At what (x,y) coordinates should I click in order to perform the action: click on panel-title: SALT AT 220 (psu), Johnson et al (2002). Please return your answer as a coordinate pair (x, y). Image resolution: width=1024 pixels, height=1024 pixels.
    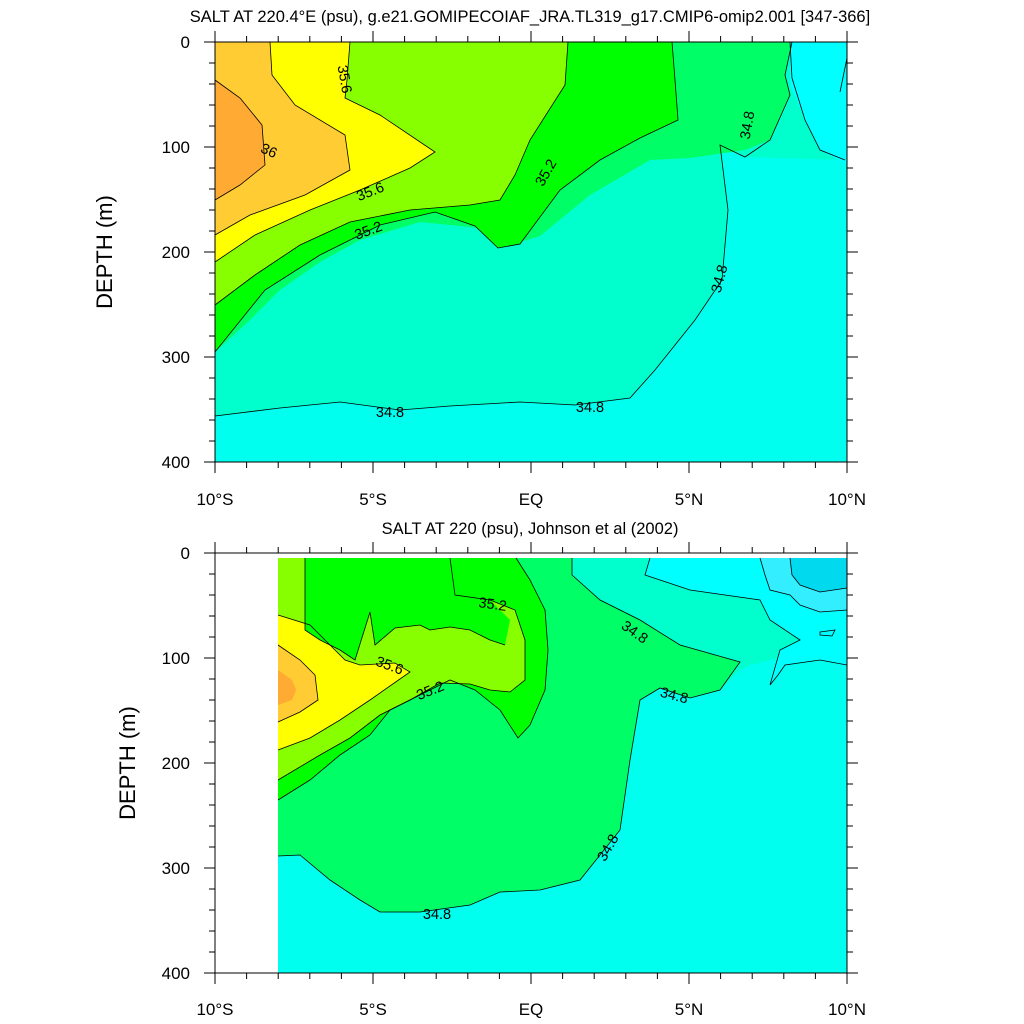
    Looking at the image, I should click on (530, 529).